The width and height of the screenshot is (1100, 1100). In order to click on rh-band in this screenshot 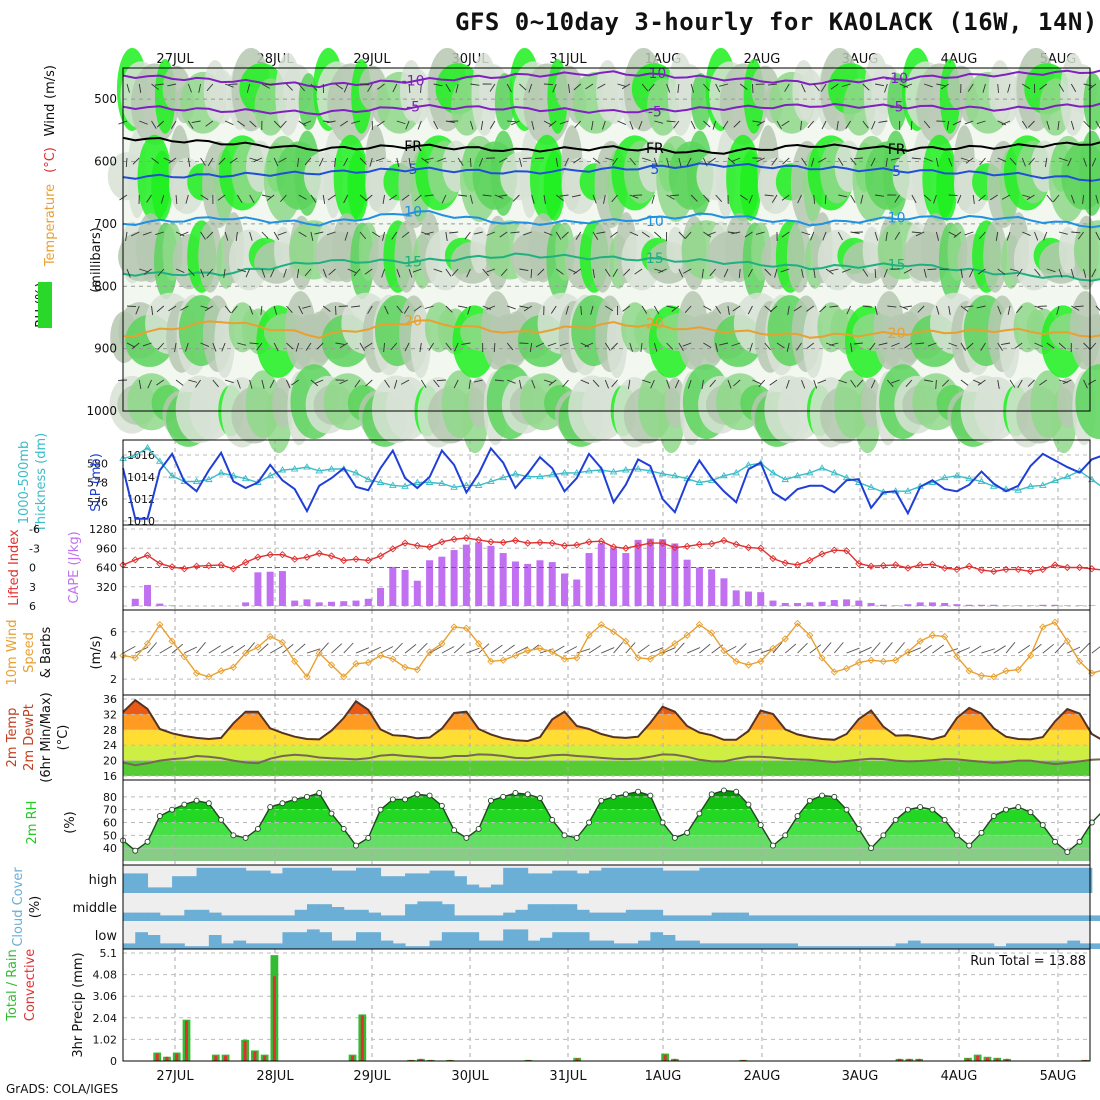, I will do `click(606, 842)`.